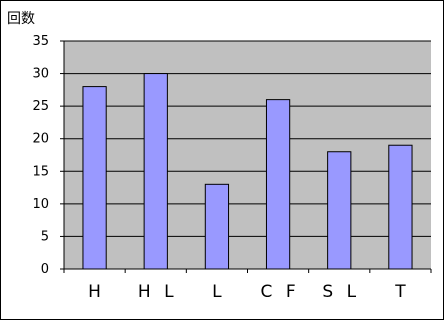 The image size is (444, 321). I want to click on y-tick-label: 5, so click(45, 236).